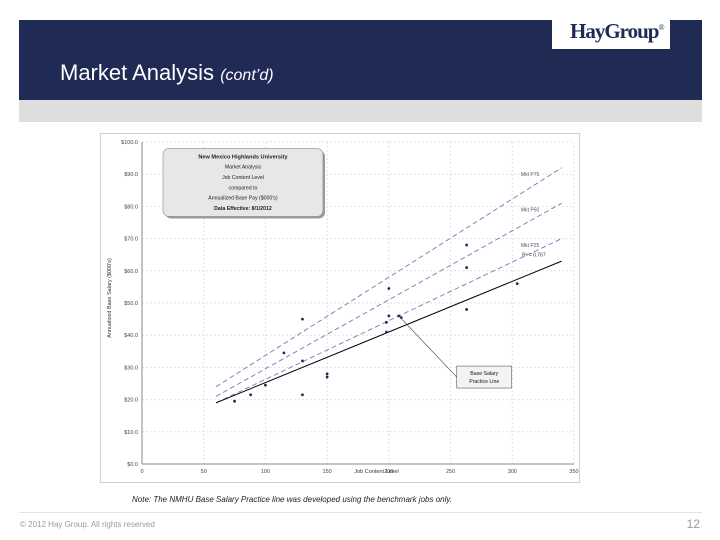 The width and height of the screenshot is (720, 540). I want to click on page-title: Market Analysis (cont’d), so click(167, 73).